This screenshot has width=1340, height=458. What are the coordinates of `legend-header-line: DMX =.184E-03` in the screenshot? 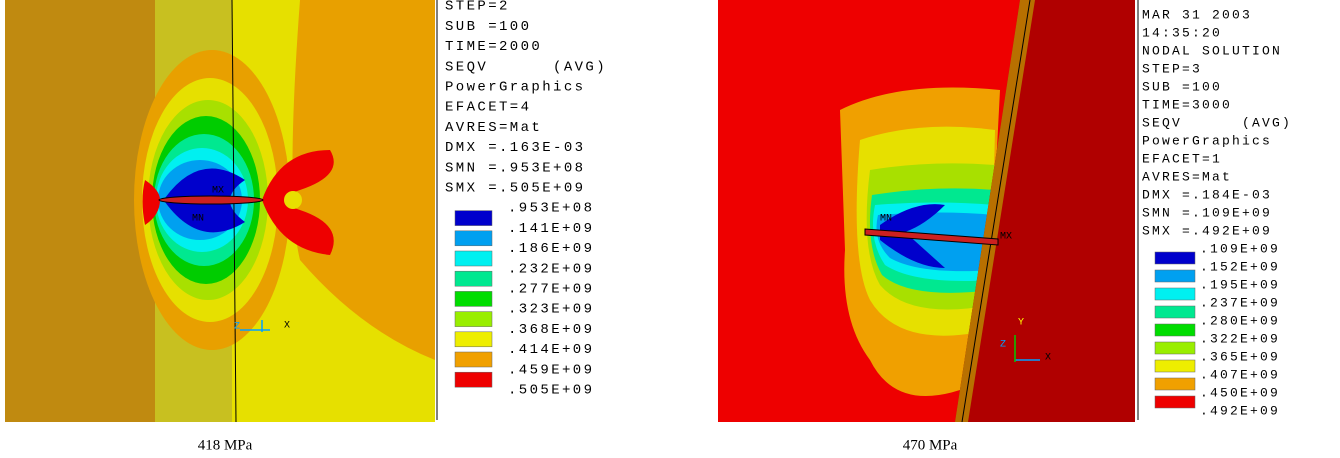 It's located at (1207, 194).